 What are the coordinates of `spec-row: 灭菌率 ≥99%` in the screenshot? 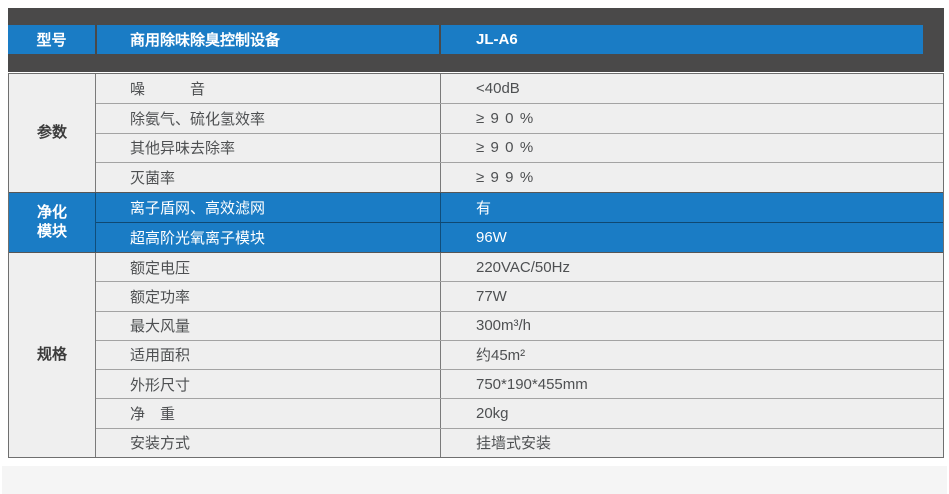 It's located at (519, 177).